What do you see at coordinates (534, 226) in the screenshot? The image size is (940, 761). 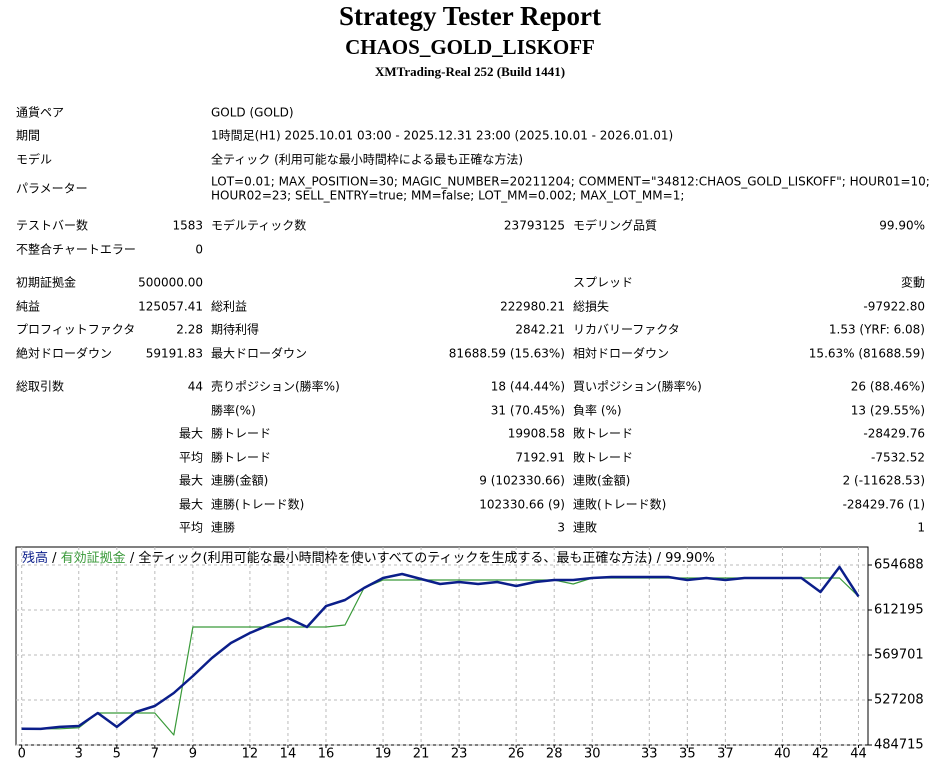 I see `stat-value: 23793125` at bounding box center [534, 226].